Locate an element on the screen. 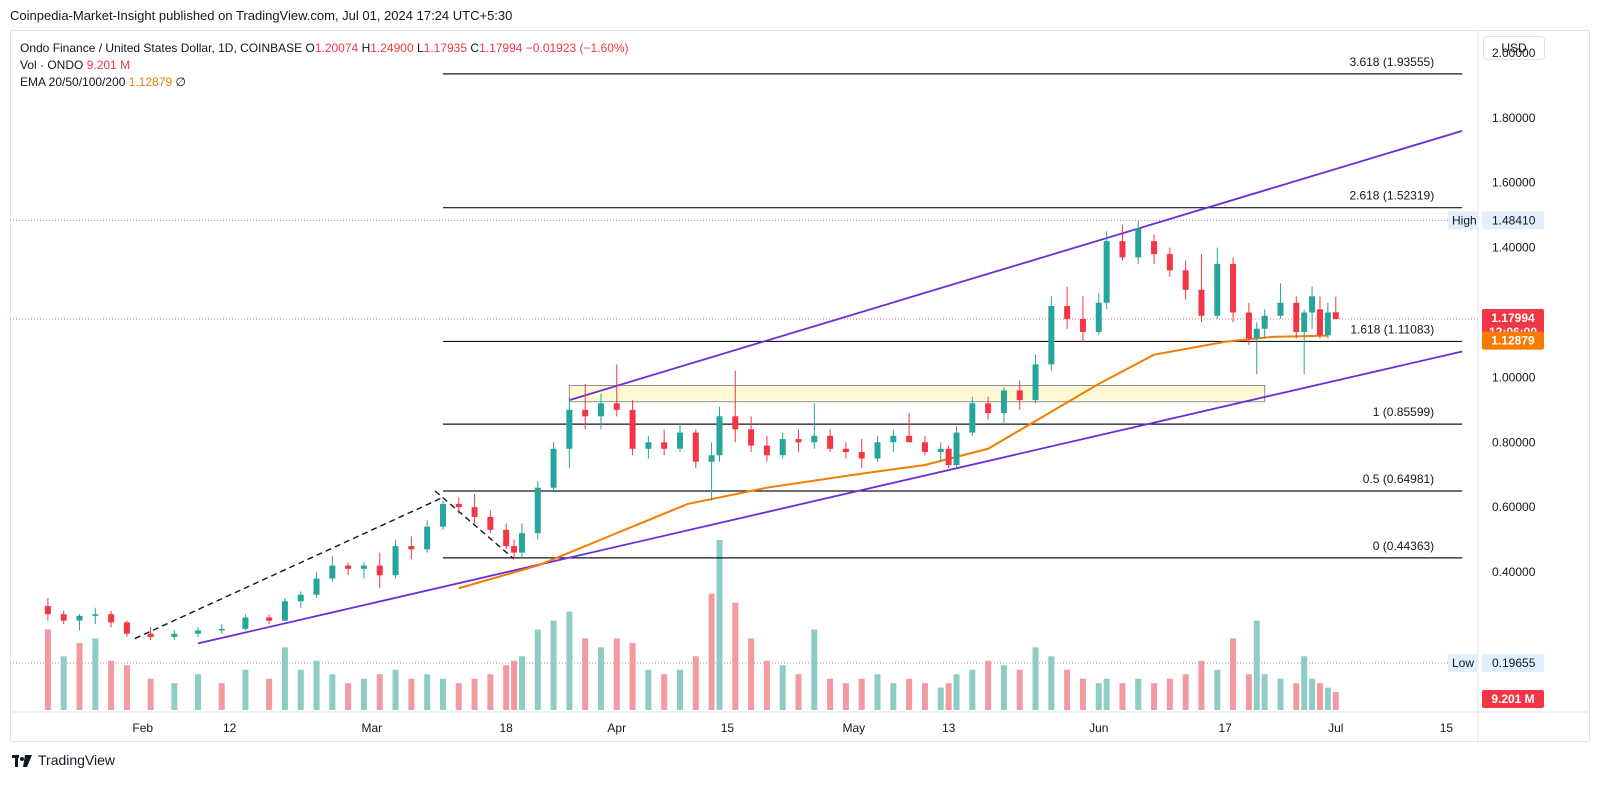  ema-value: 1.12879 is located at coordinates (150, 82).